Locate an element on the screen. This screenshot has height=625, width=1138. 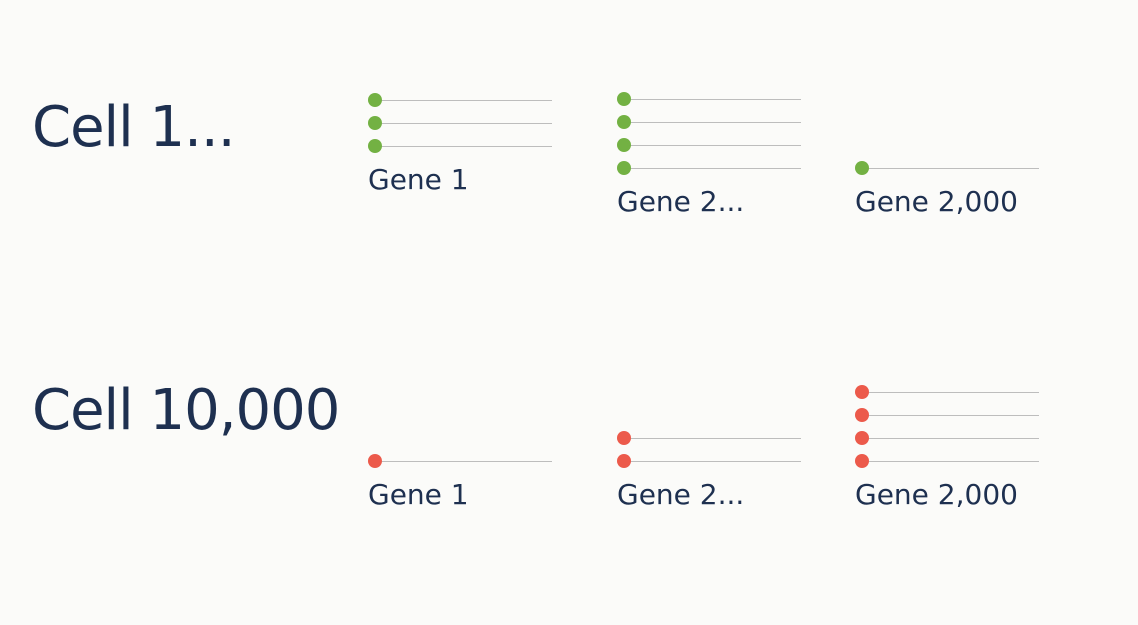
cell-10000-label: Cell 10,000 is located at coordinates (186, 410).